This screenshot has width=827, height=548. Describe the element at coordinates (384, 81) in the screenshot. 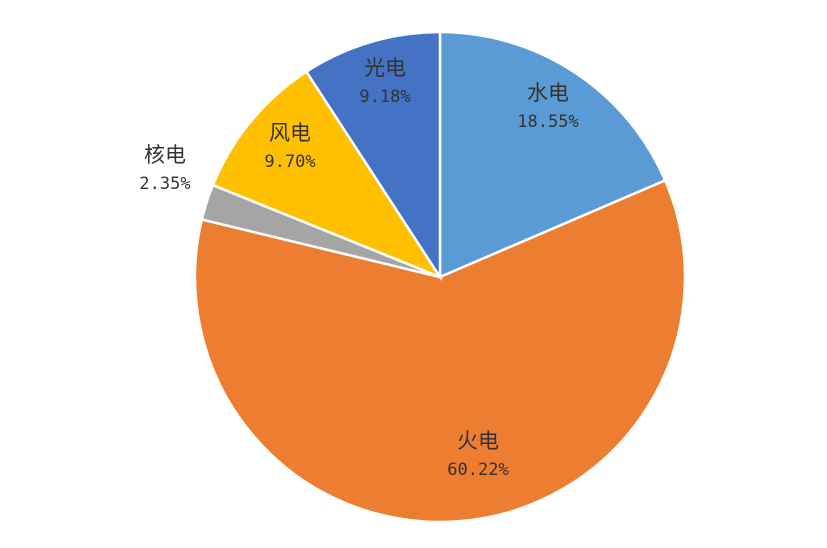

I see `slice-label-group-5: 光电 9.18%` at that location.